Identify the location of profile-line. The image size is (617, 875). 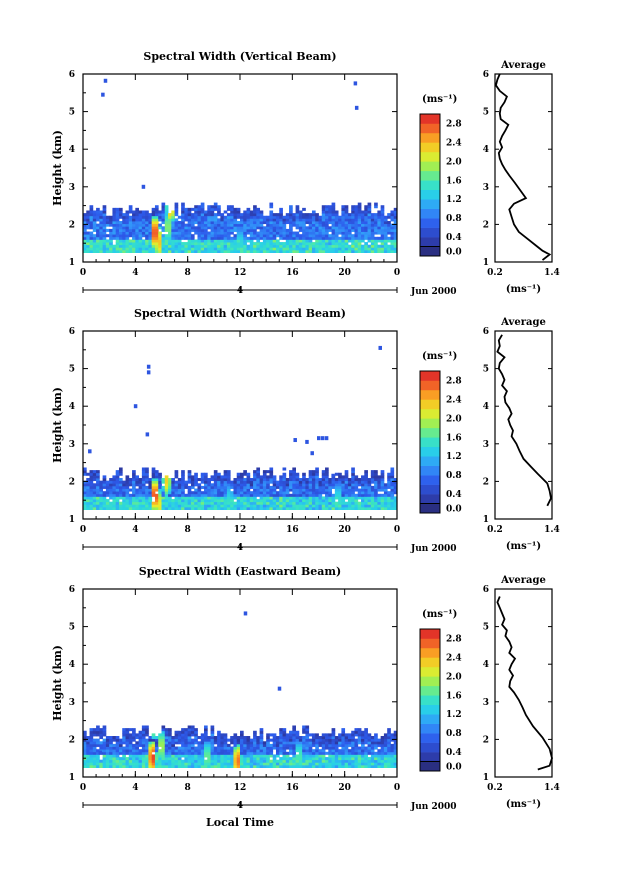
(524, 683).